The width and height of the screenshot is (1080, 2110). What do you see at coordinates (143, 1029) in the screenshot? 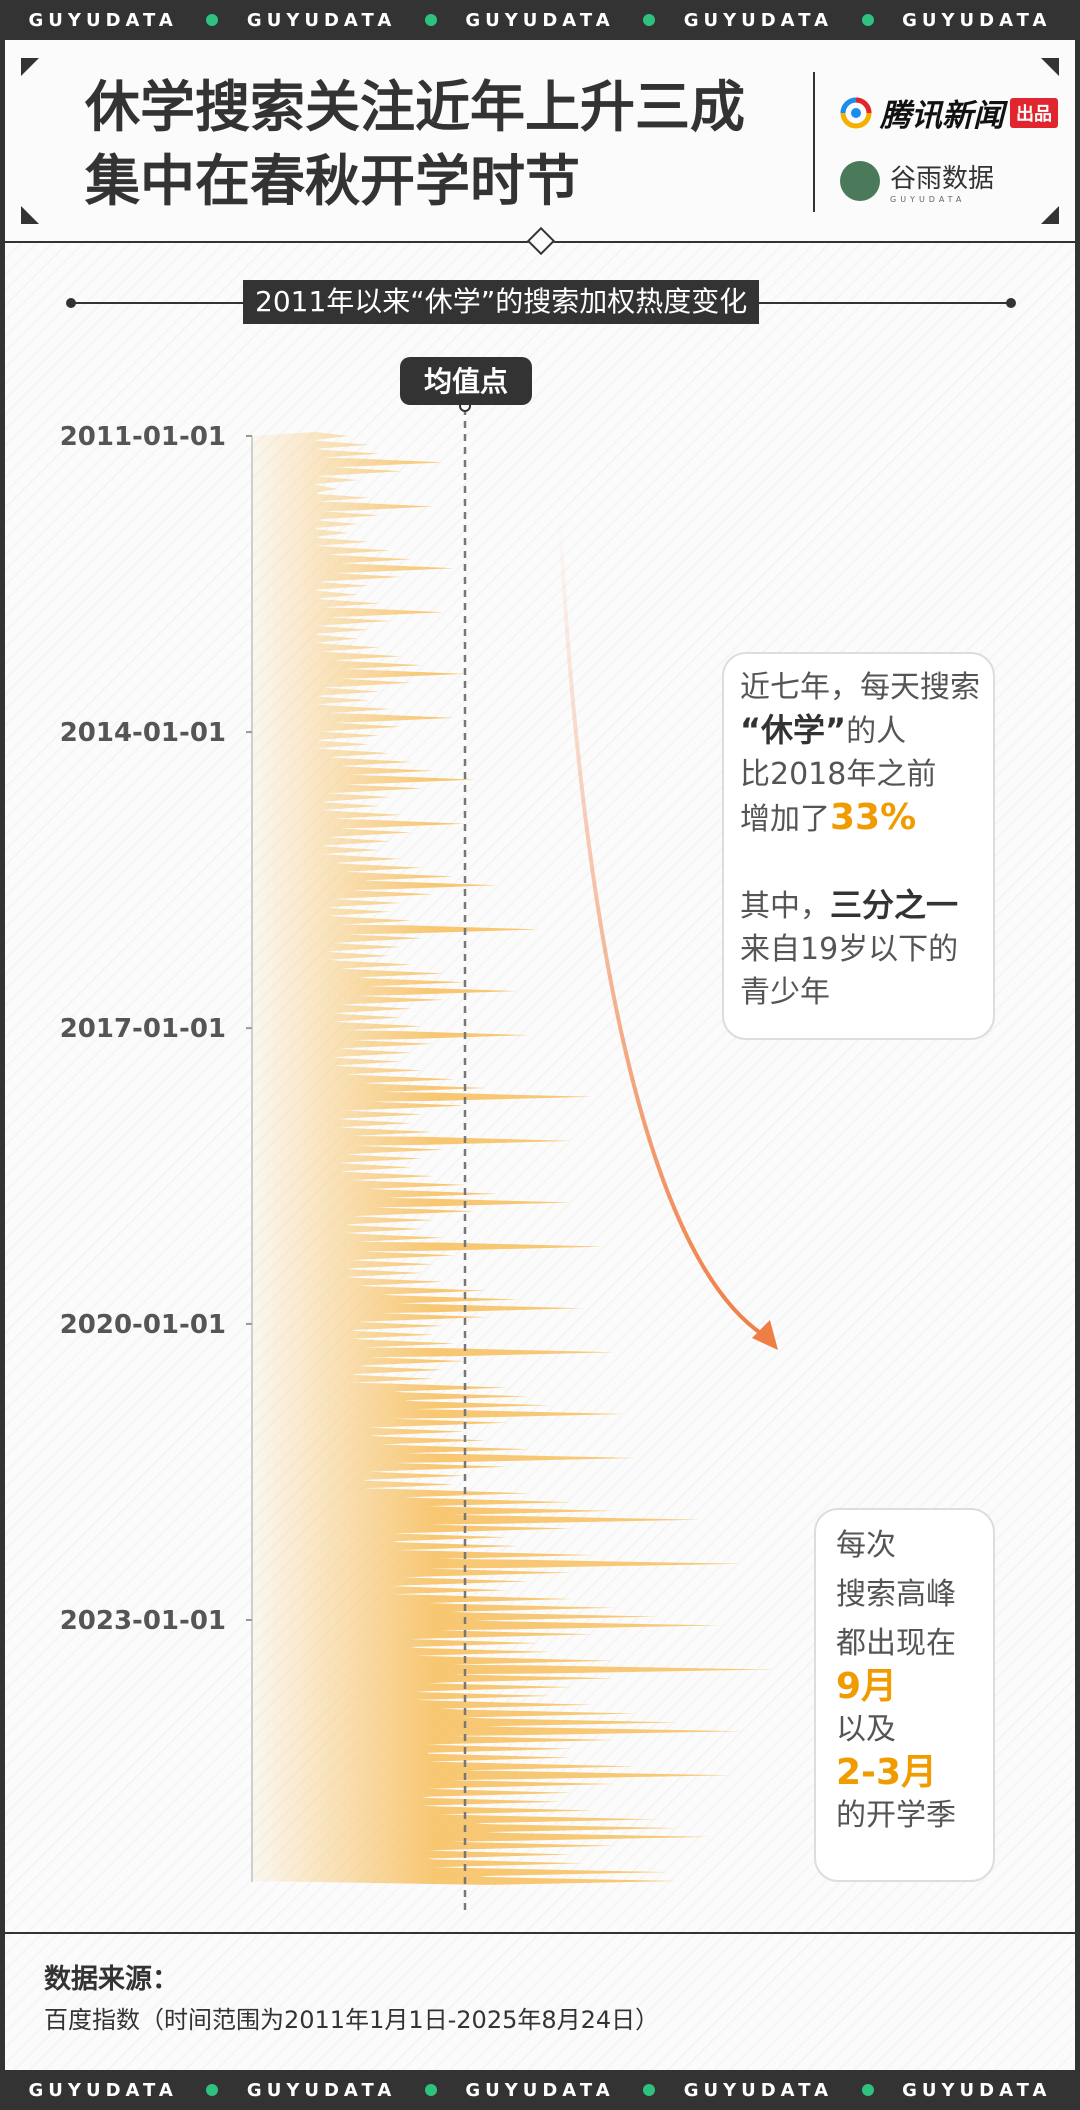
I see `axis-tick-label: 2017-01-01` at bounding box center [143, 1029].